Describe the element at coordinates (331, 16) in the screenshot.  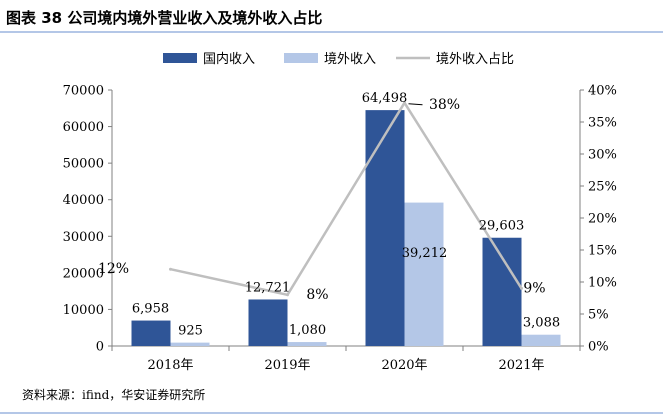
I see `title-bar: 图表 38 公司境内境外营业收入及境外收入占比` at that location.